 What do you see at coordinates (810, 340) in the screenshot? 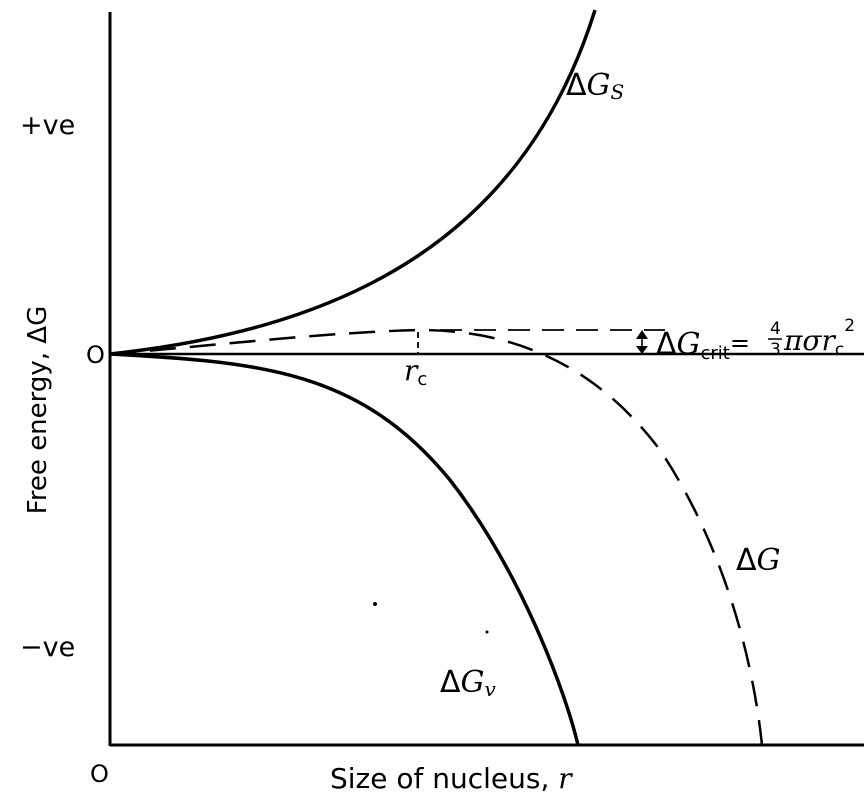
I see `crit-tail-symbols: πσr` at bounding box center [810, 340].